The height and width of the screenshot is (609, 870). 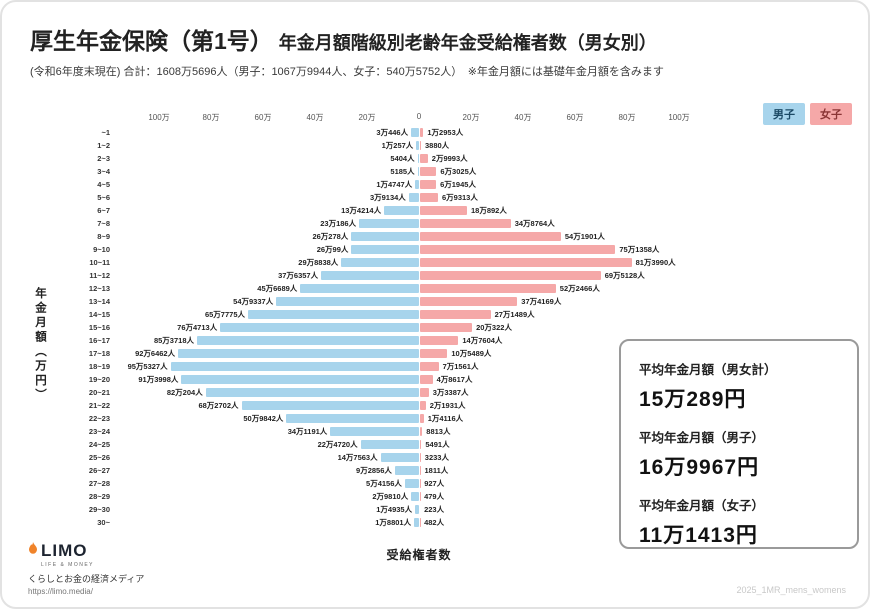 What do you see at coordinates (99, 366) in the screenshot?
I see `category-label: 18~19` at bounding box center [99, 366].